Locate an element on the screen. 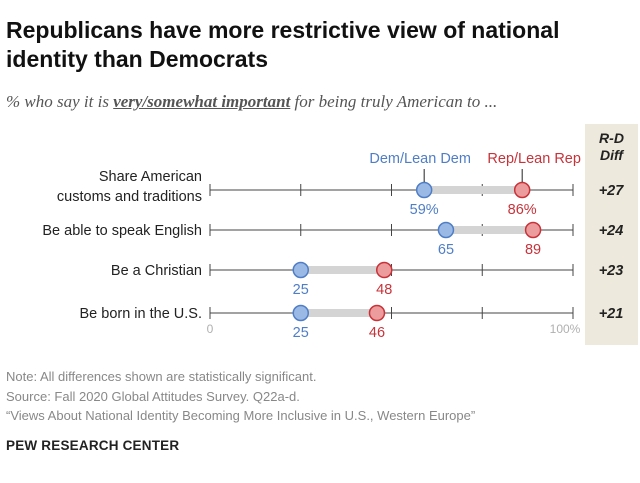 The height and width of the screenshot is (483, 640). diff-panel is located at coordinates (611, 234).